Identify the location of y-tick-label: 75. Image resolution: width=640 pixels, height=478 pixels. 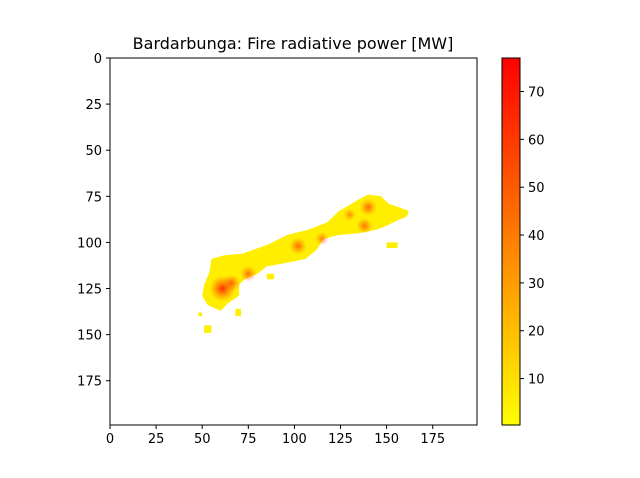
(93, 197).